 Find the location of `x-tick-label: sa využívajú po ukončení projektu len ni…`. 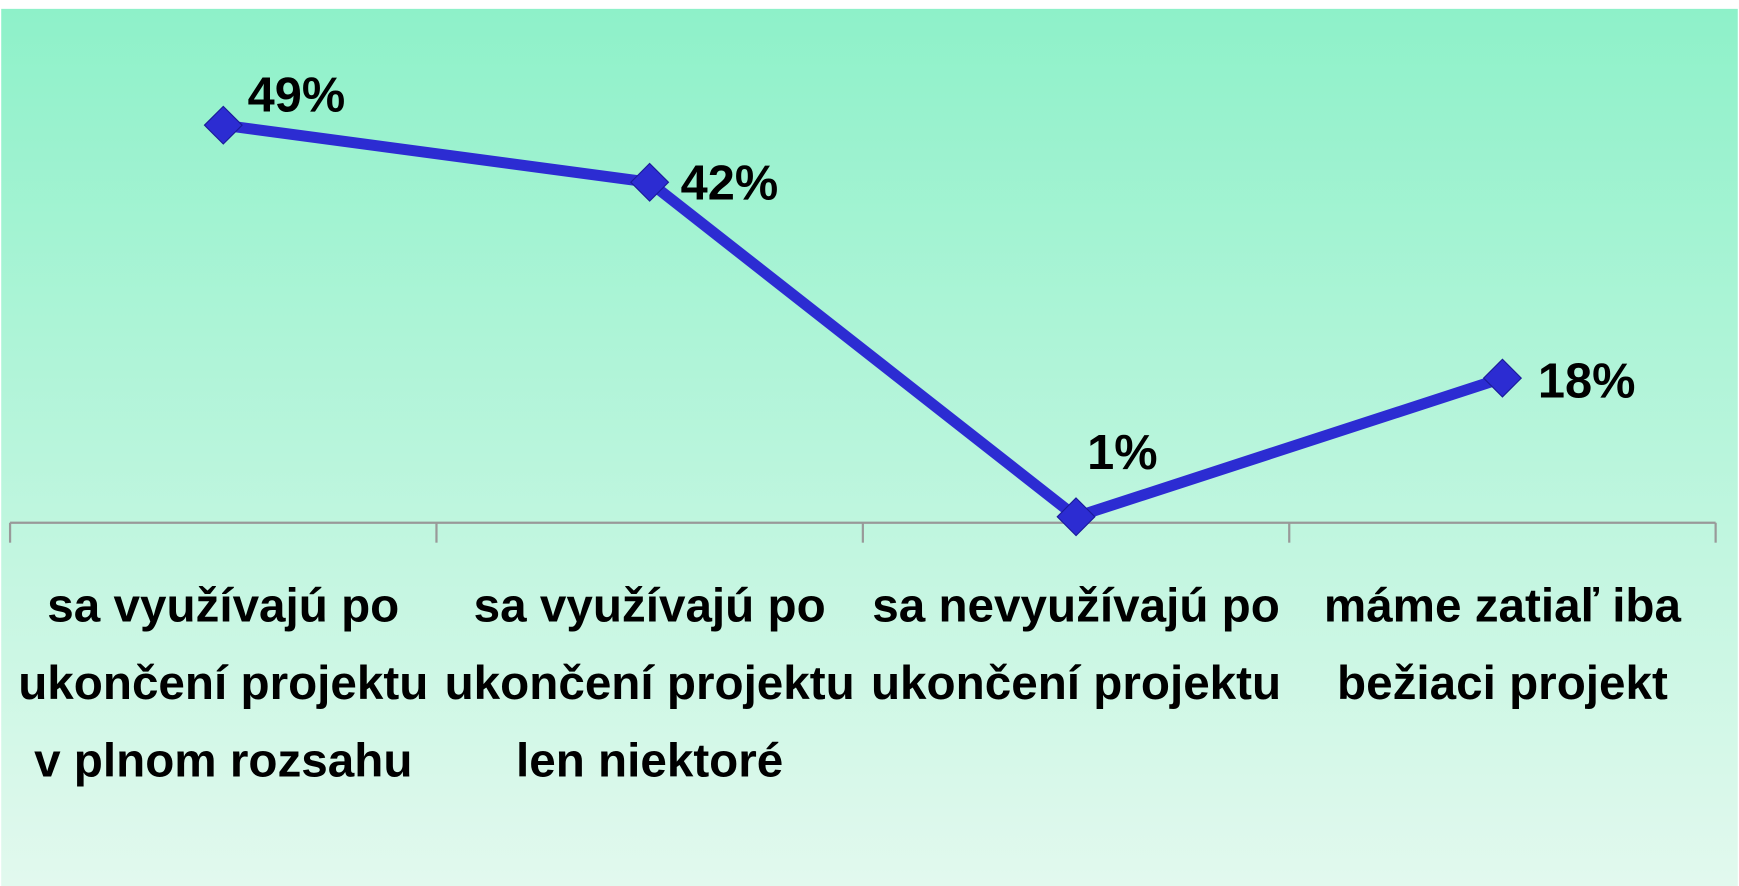

x-tick-label: sa využívajú po ukončení projektu len ni… is located at coordinates (649, 683).